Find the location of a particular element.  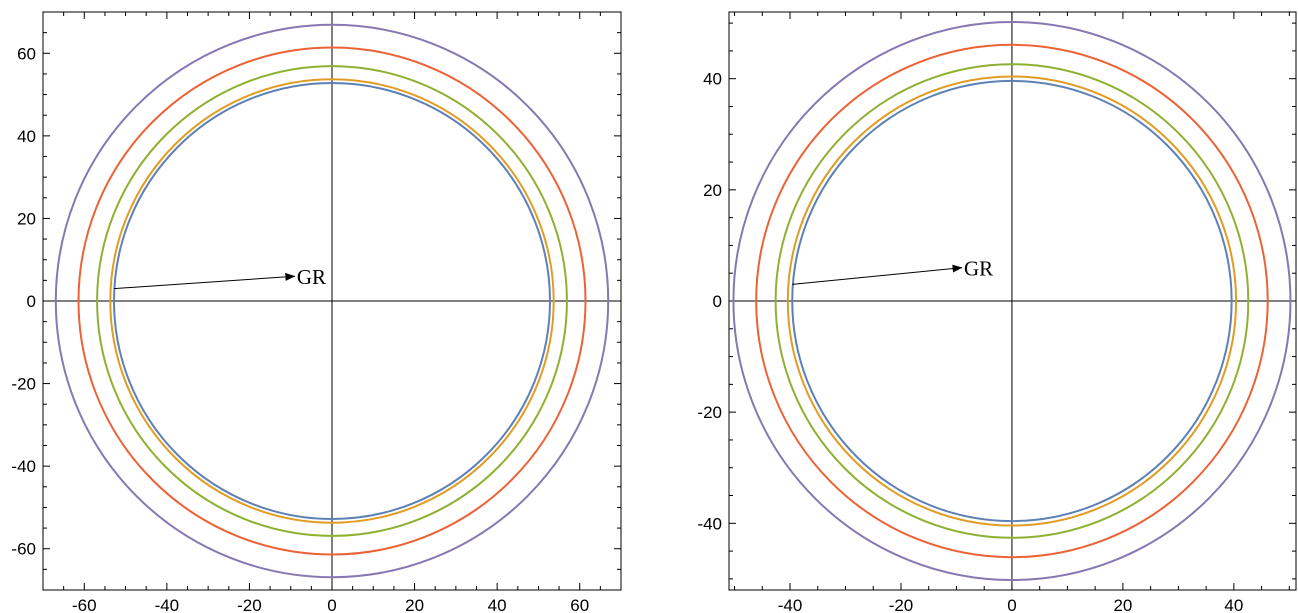

y-tick-label: 60 is located at coordinates (26, 53).